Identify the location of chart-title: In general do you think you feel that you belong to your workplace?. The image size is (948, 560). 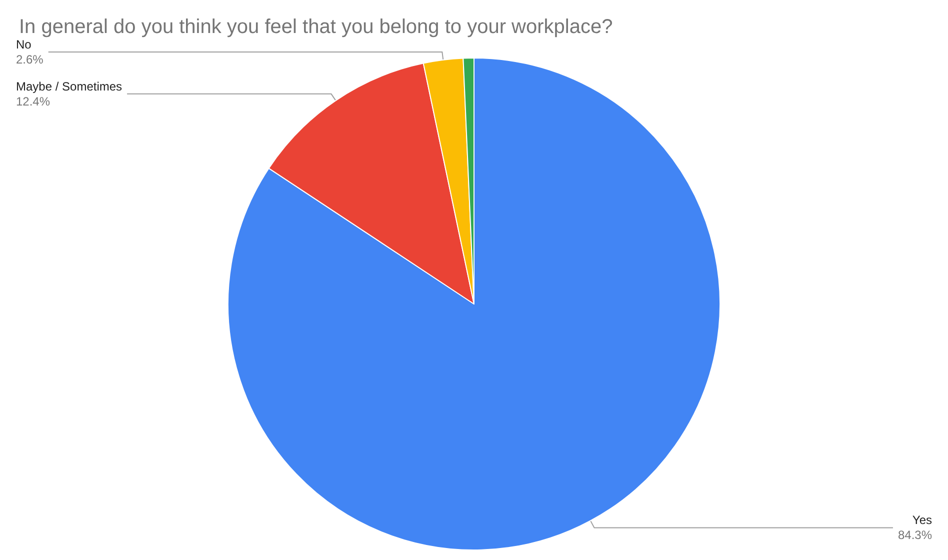
(316, 27).